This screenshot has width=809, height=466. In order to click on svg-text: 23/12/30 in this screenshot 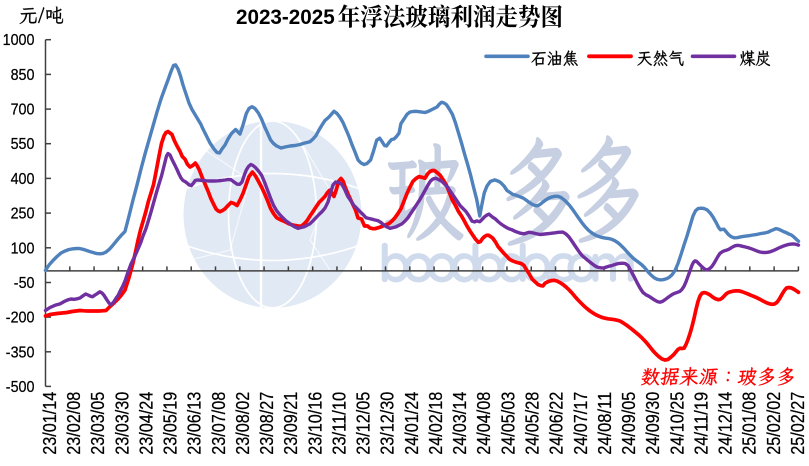, I will do `click(387, 423)`.